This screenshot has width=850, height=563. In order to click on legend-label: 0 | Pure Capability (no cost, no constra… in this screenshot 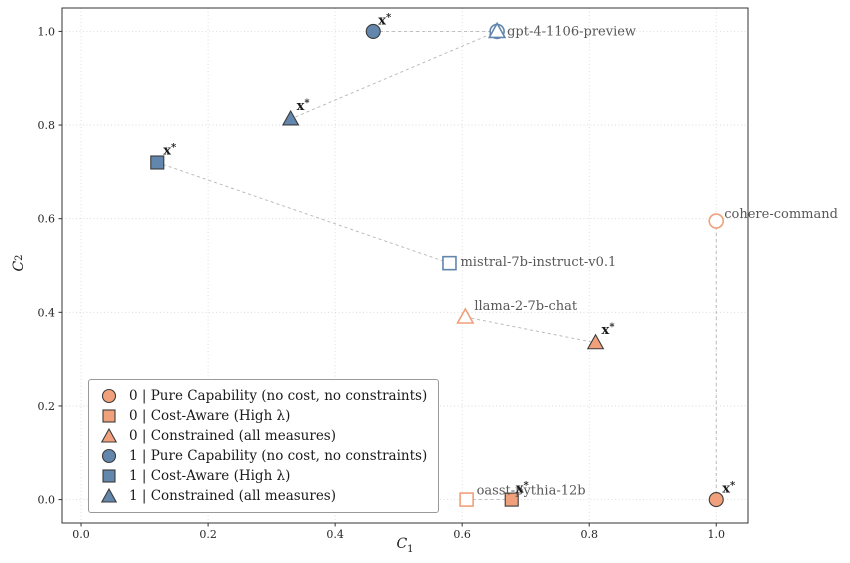, I will do `click(278, 396)`.